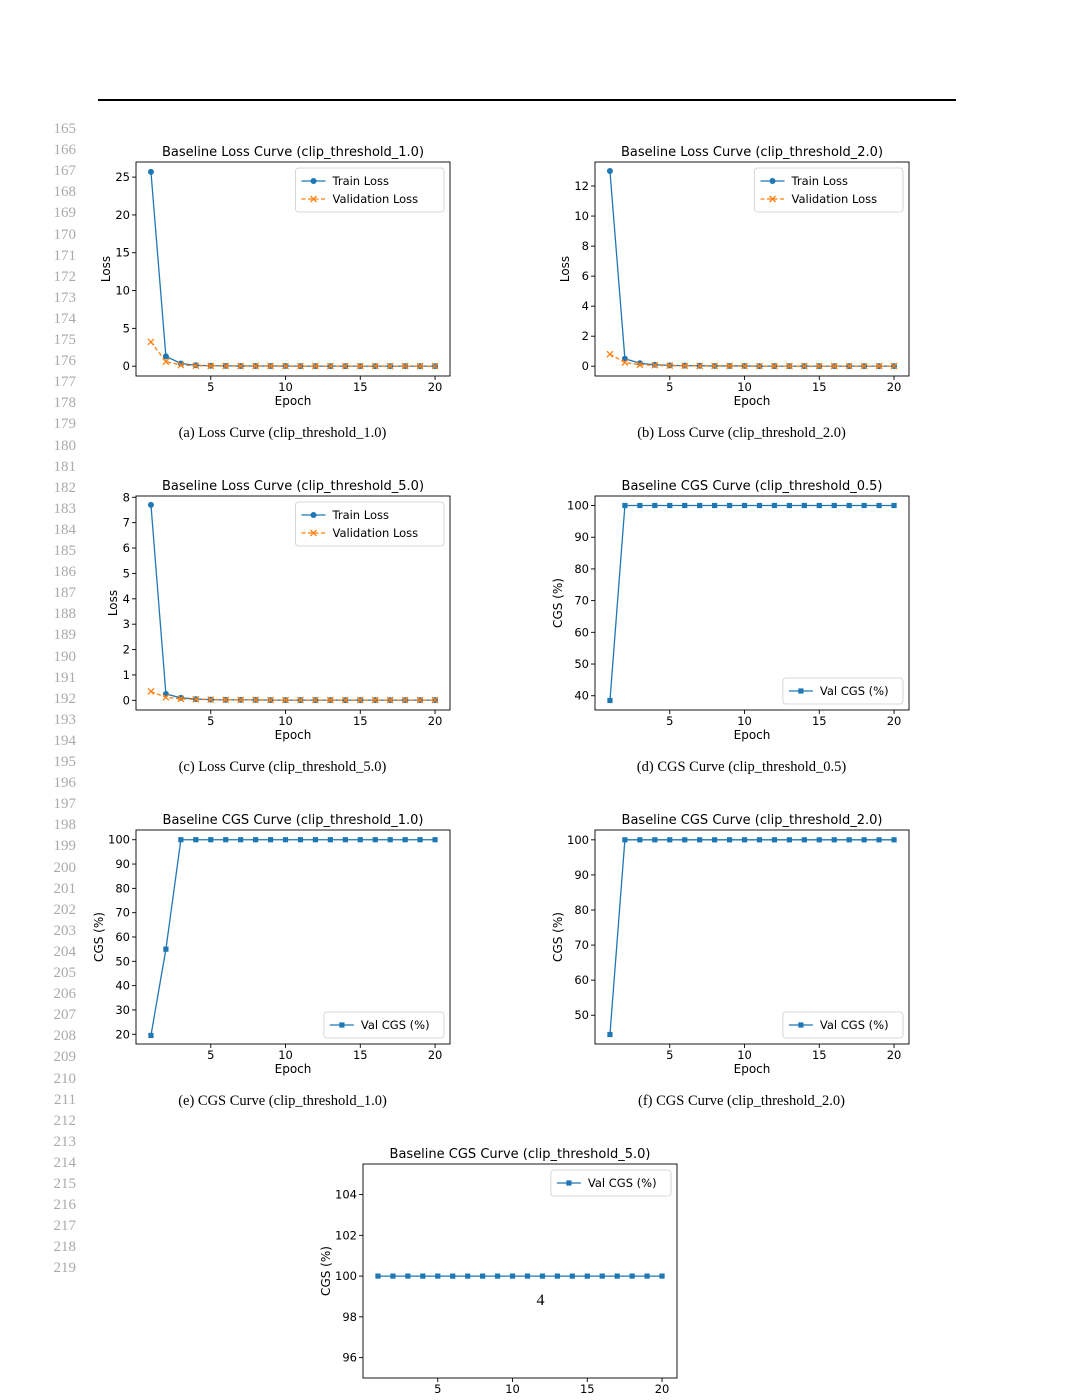  What do you see at coordinates (65, 150) in the screenshot?
I see `line-number: 166` at bounding box center [65, 150].